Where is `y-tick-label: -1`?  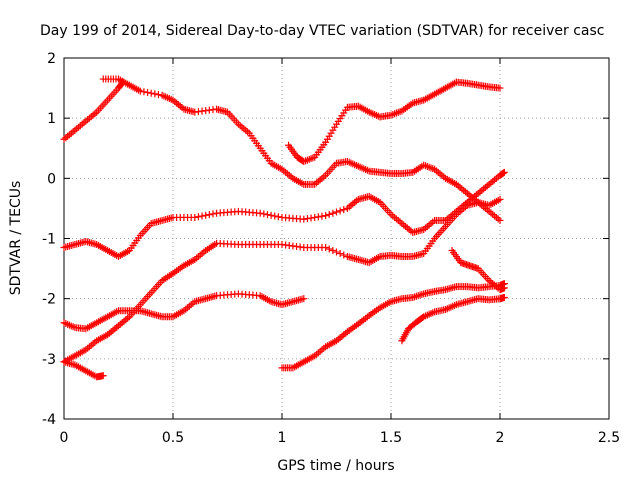
y-tick-label: -1 is located at coordinates (49, 240).